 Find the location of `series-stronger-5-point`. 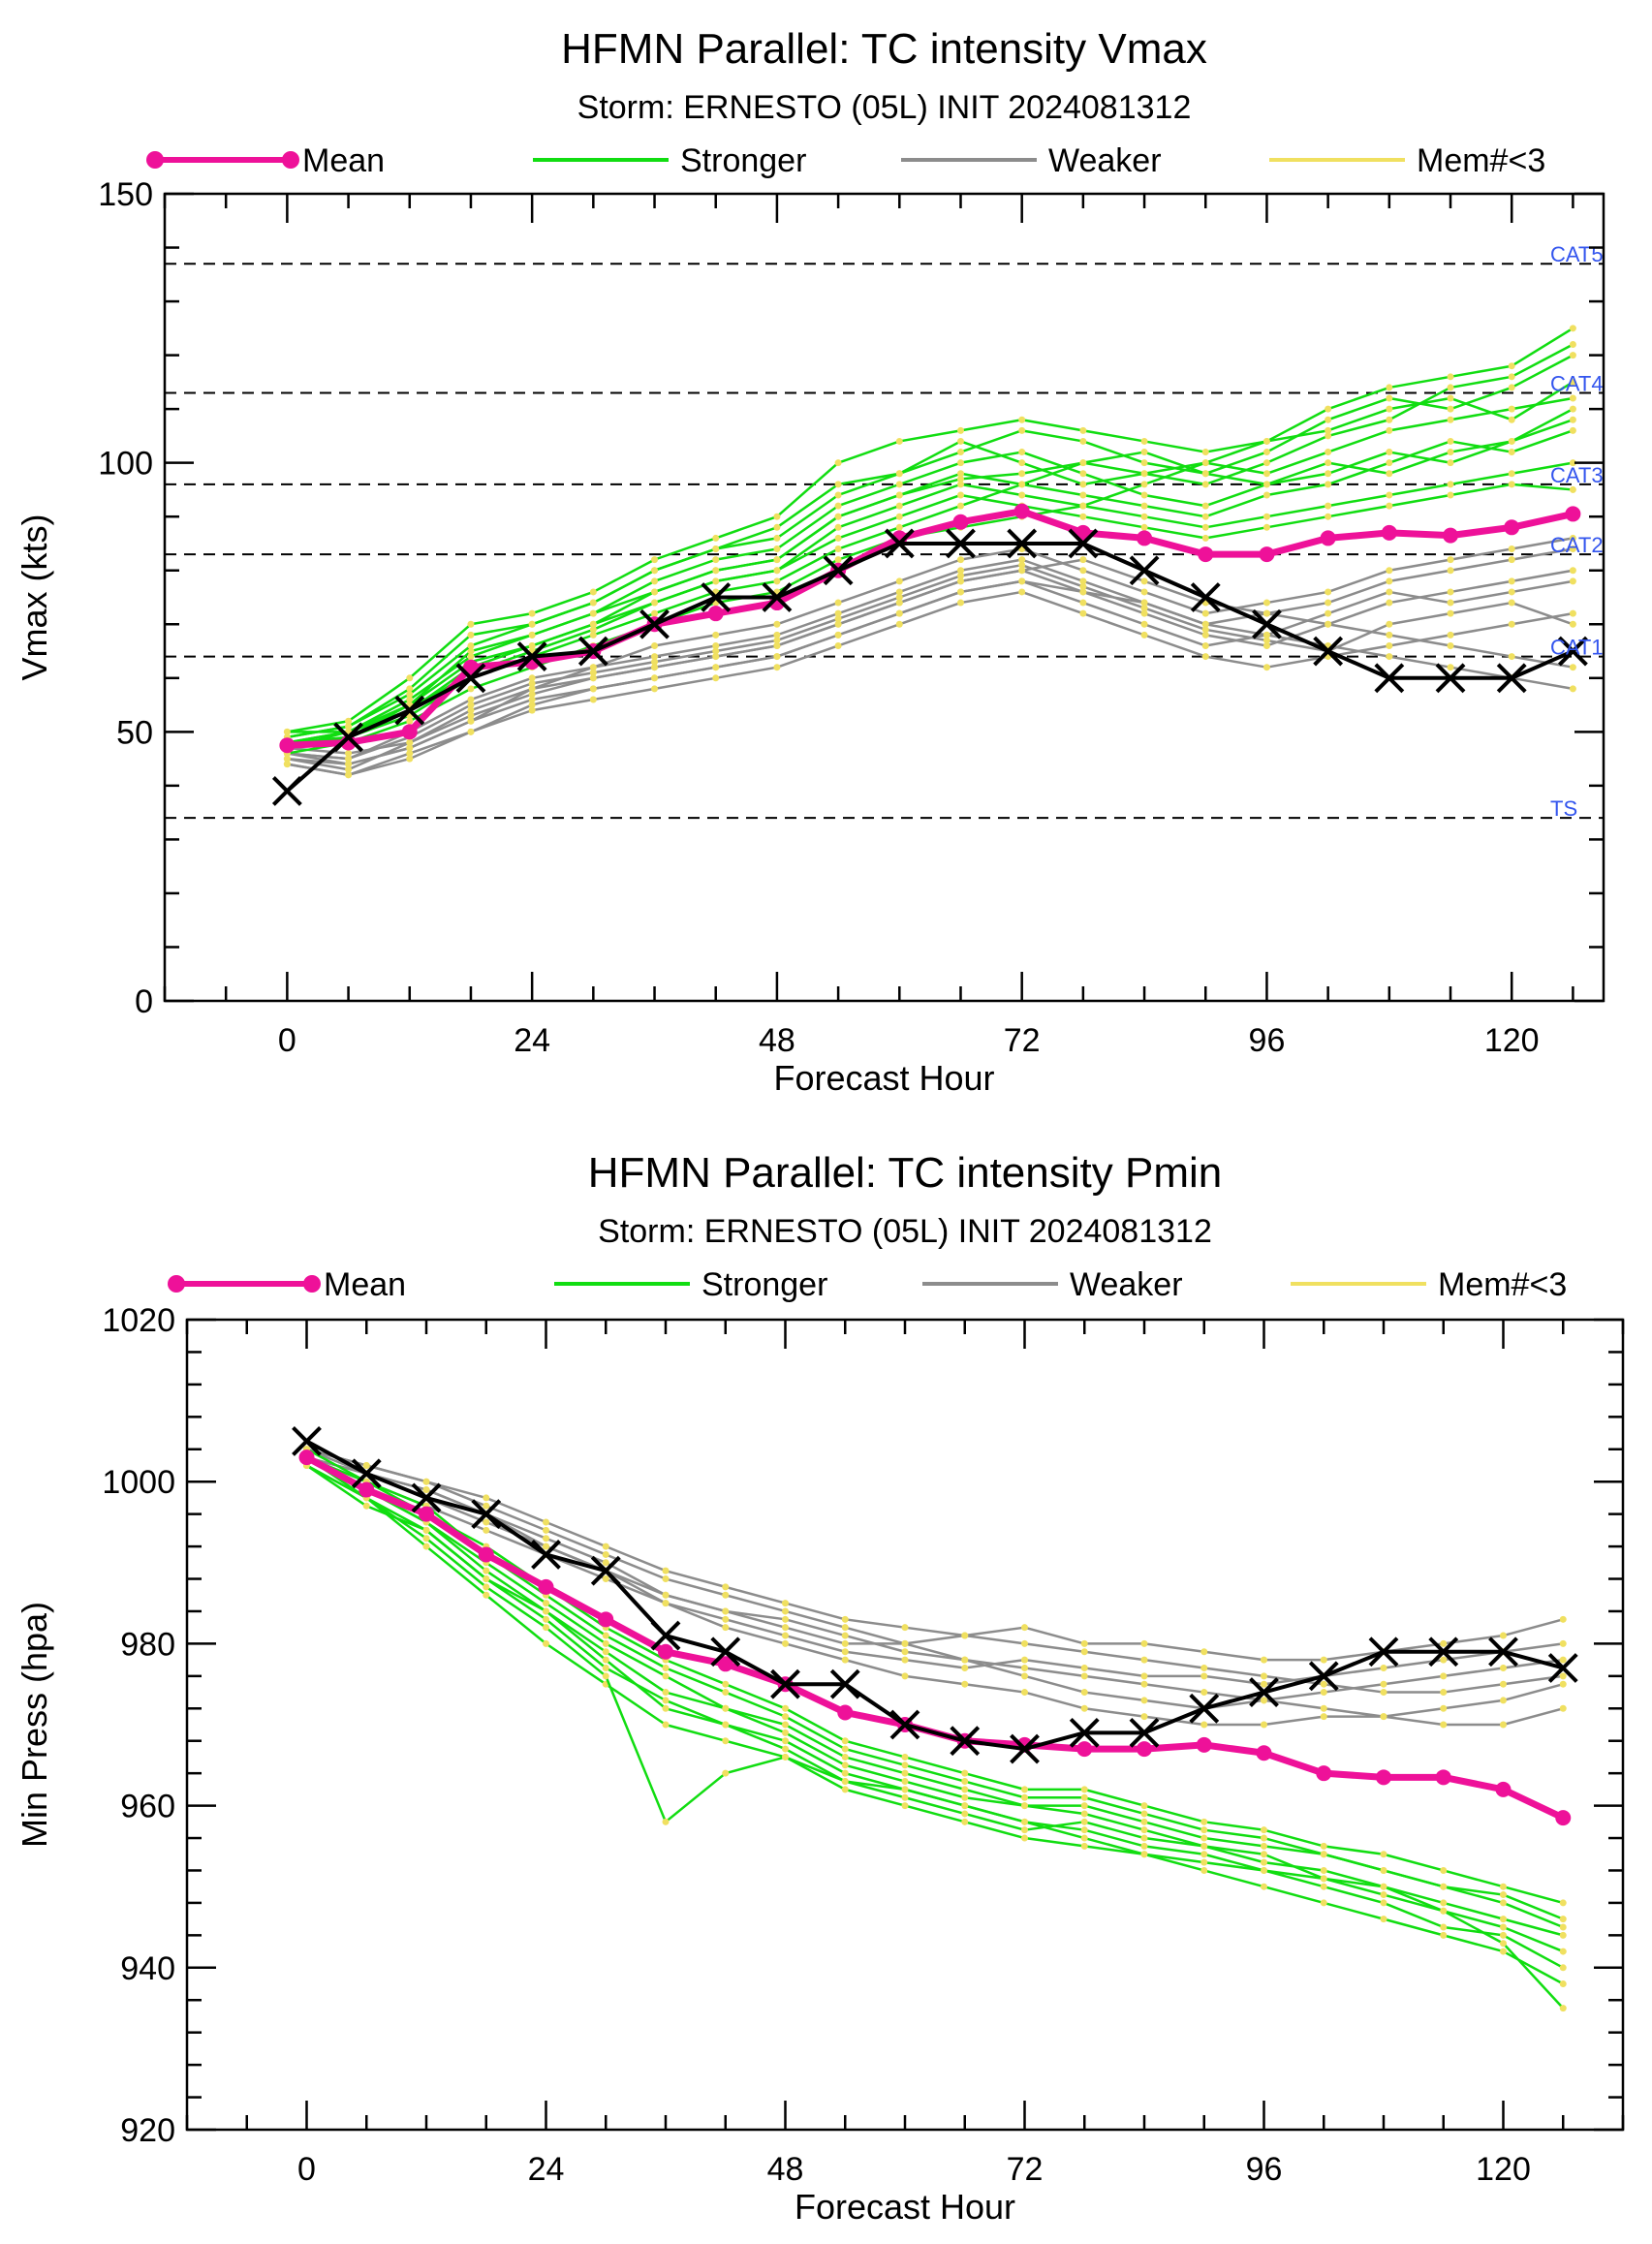

series-stronger-5-point is located at coordinates (1144, 1830).